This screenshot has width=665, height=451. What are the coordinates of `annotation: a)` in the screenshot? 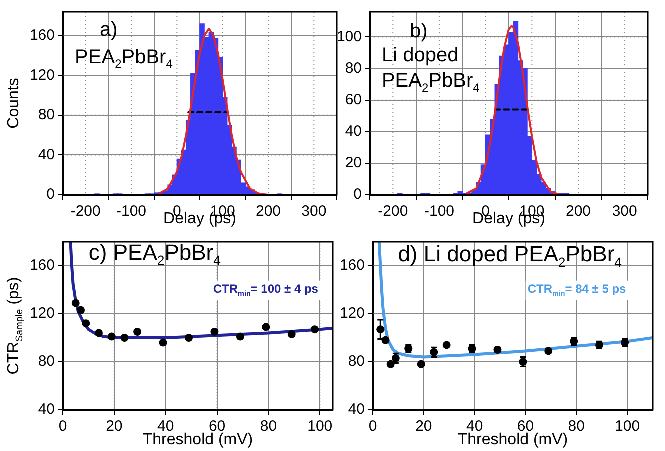 It's located at (109, 29).